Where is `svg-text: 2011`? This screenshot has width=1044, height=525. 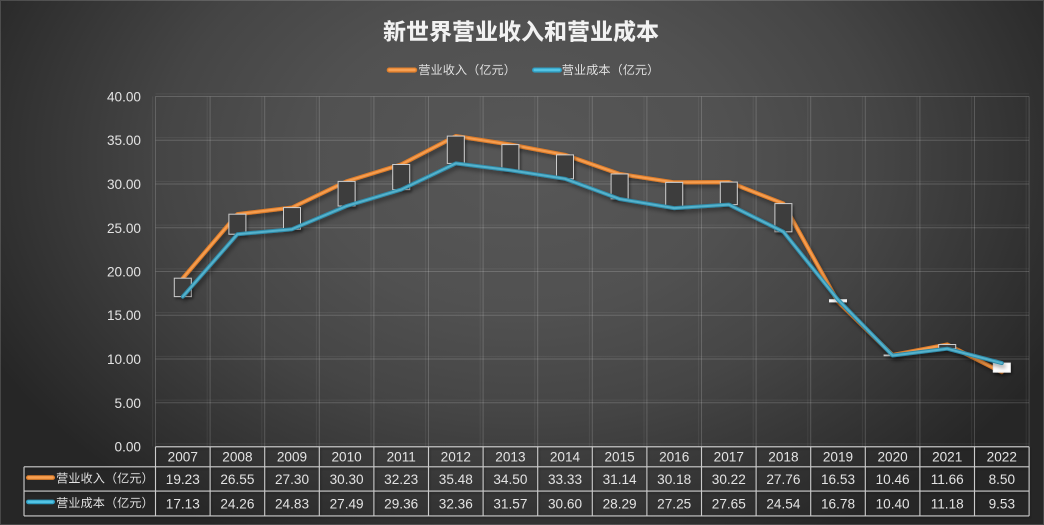
svg-text: 2011 is located at coordinates (401, 457).